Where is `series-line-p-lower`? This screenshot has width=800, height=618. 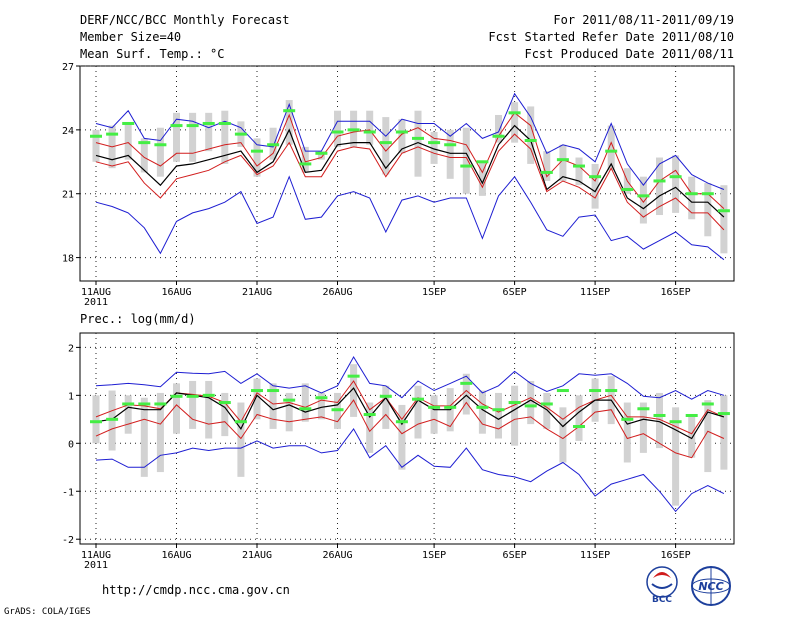
series-line-p-lower is located at coordinates (410, 429).